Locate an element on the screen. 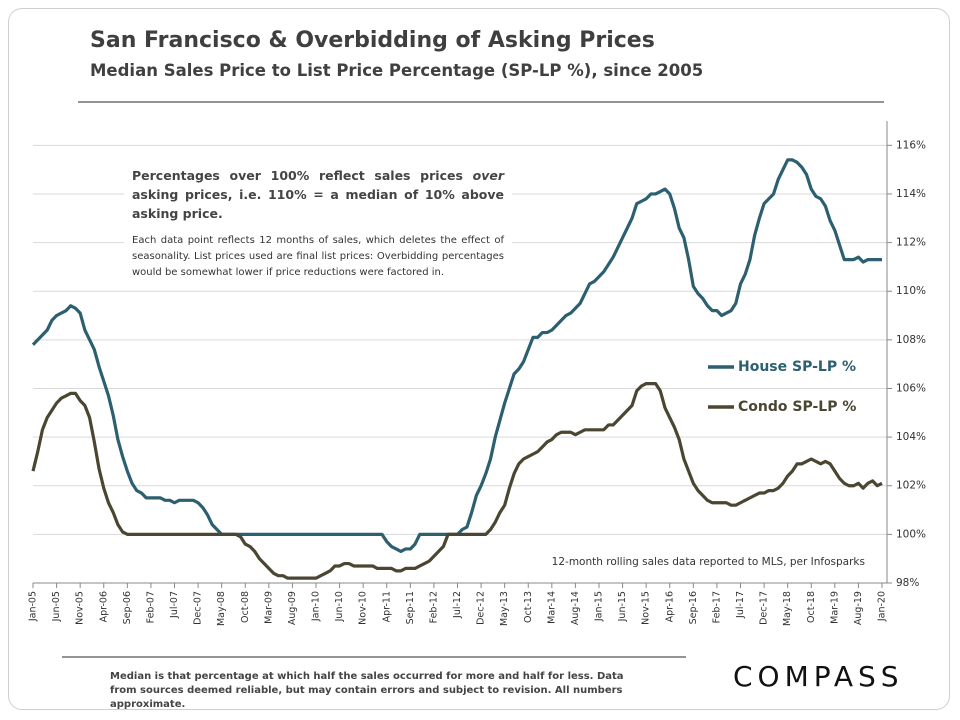 The image size is (960, 720). x-tick-label: Jul-17 is located at coordinates (740, 605).